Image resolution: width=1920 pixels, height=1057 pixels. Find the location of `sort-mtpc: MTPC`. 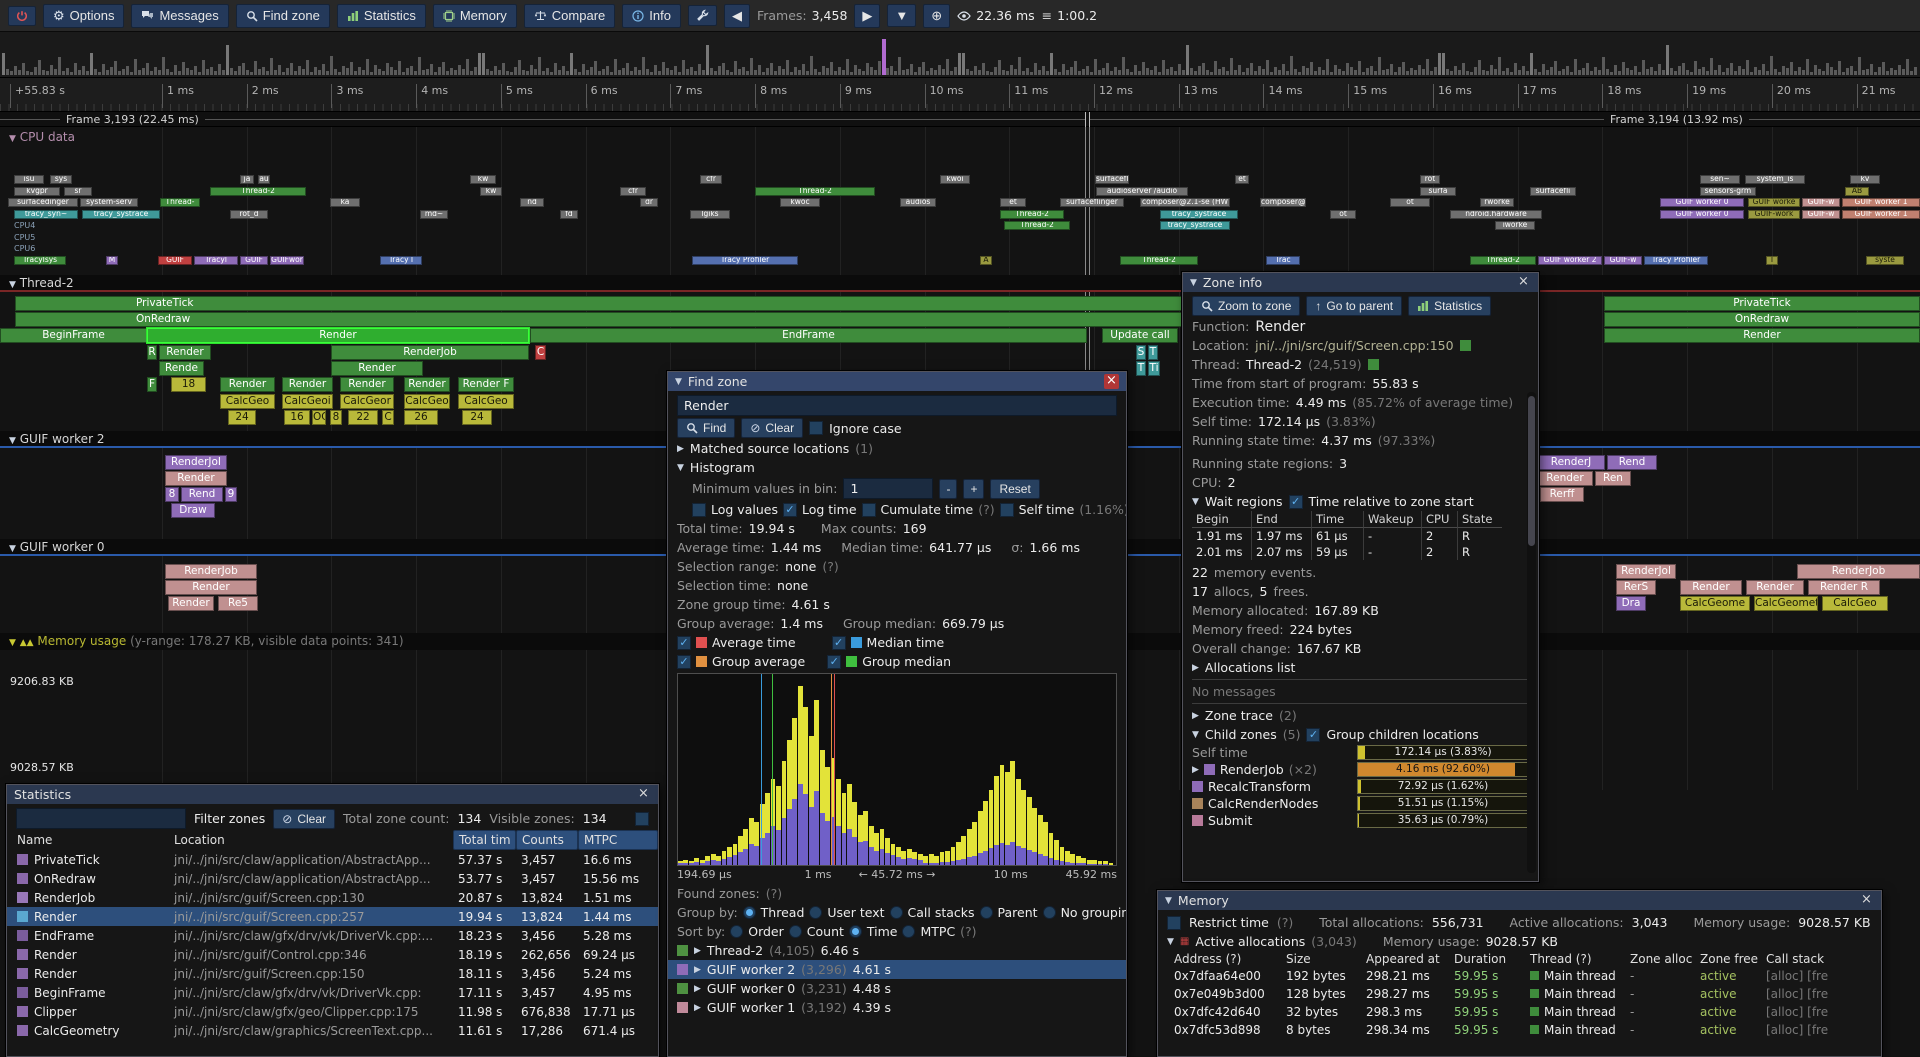

sort-mtpc: MTPC is located at coordinates (618, 840).